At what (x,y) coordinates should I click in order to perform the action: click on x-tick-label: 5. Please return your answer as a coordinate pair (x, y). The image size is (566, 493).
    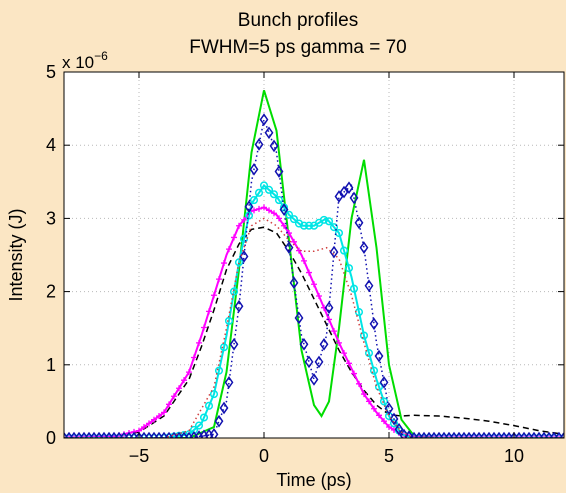
    Looking at the image, I should click on (389, 456).